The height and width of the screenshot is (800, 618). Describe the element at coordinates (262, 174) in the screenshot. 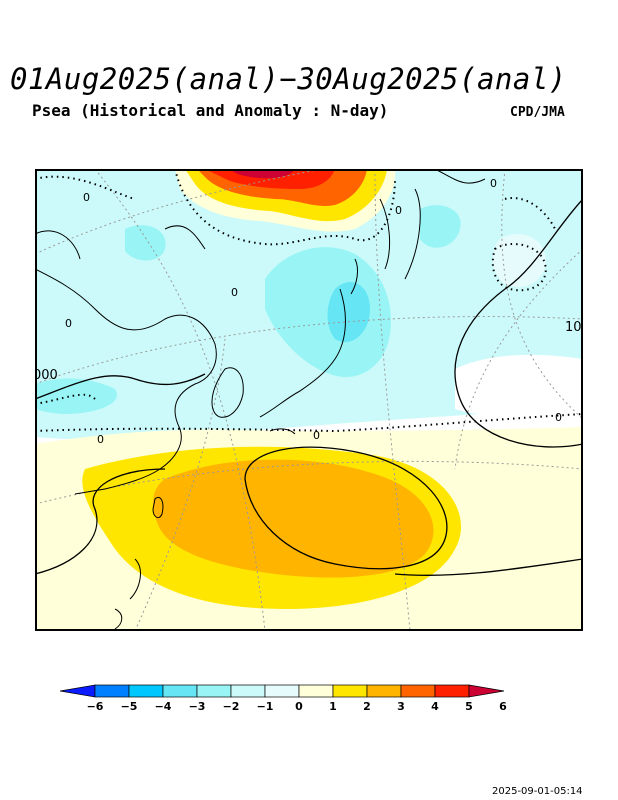

I see `anomaly-pos6-north` at that location.